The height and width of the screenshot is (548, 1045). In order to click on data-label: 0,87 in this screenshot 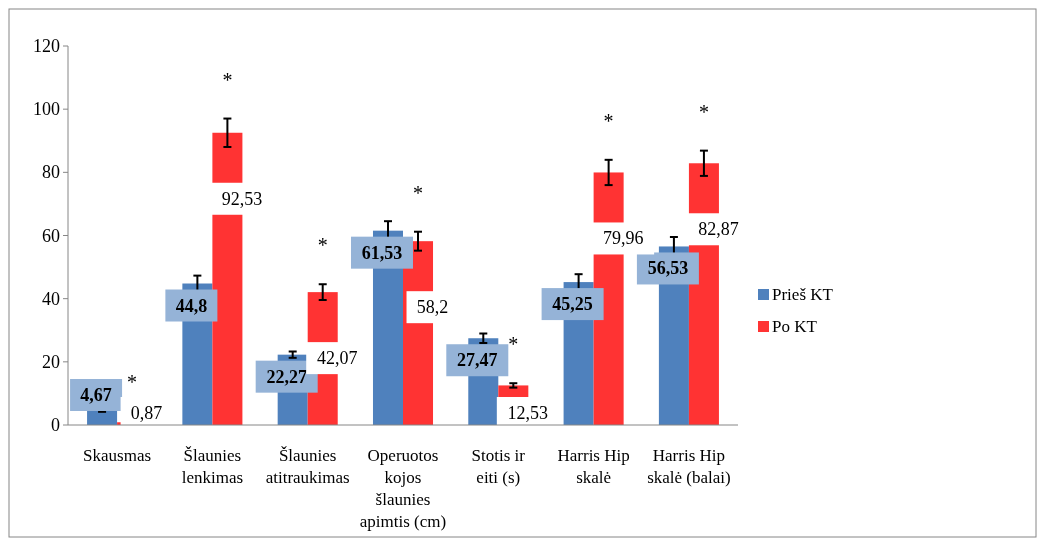, I will do `click(146, 413)`.